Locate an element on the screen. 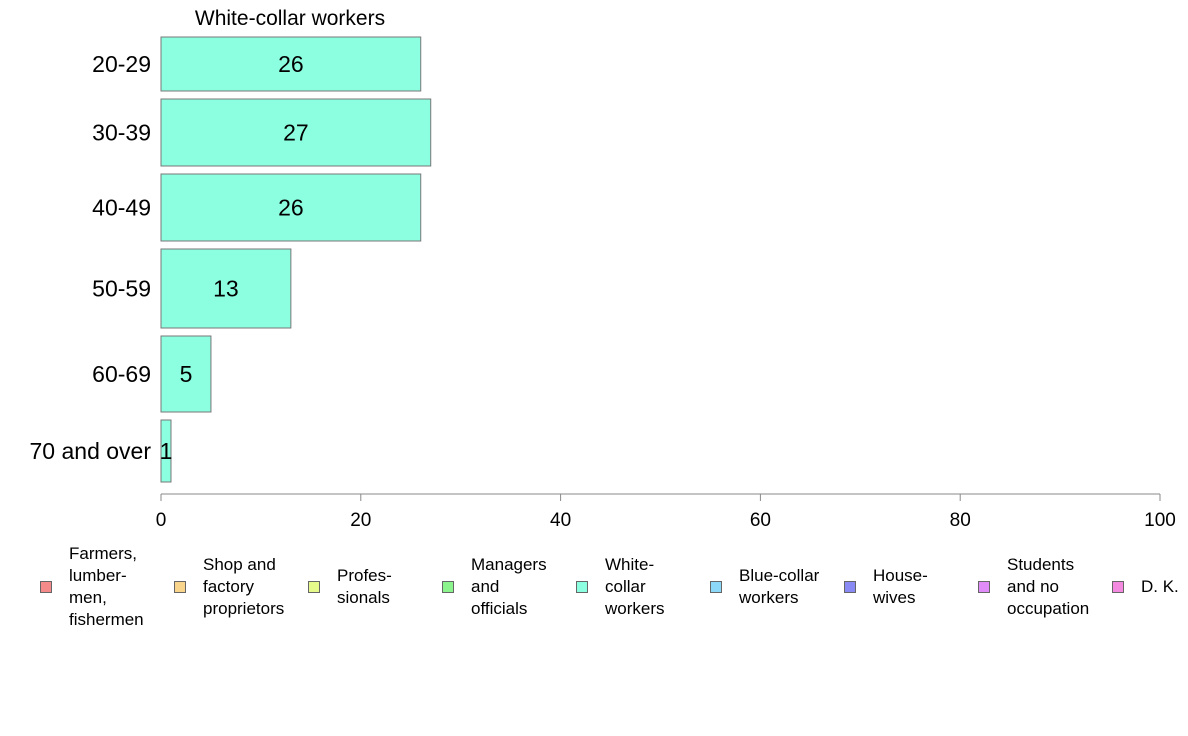 Image resolution: width=1188 pixels, height=736 pixels. legend-item: Students and no occupation is located at coordinates (1033, 587).